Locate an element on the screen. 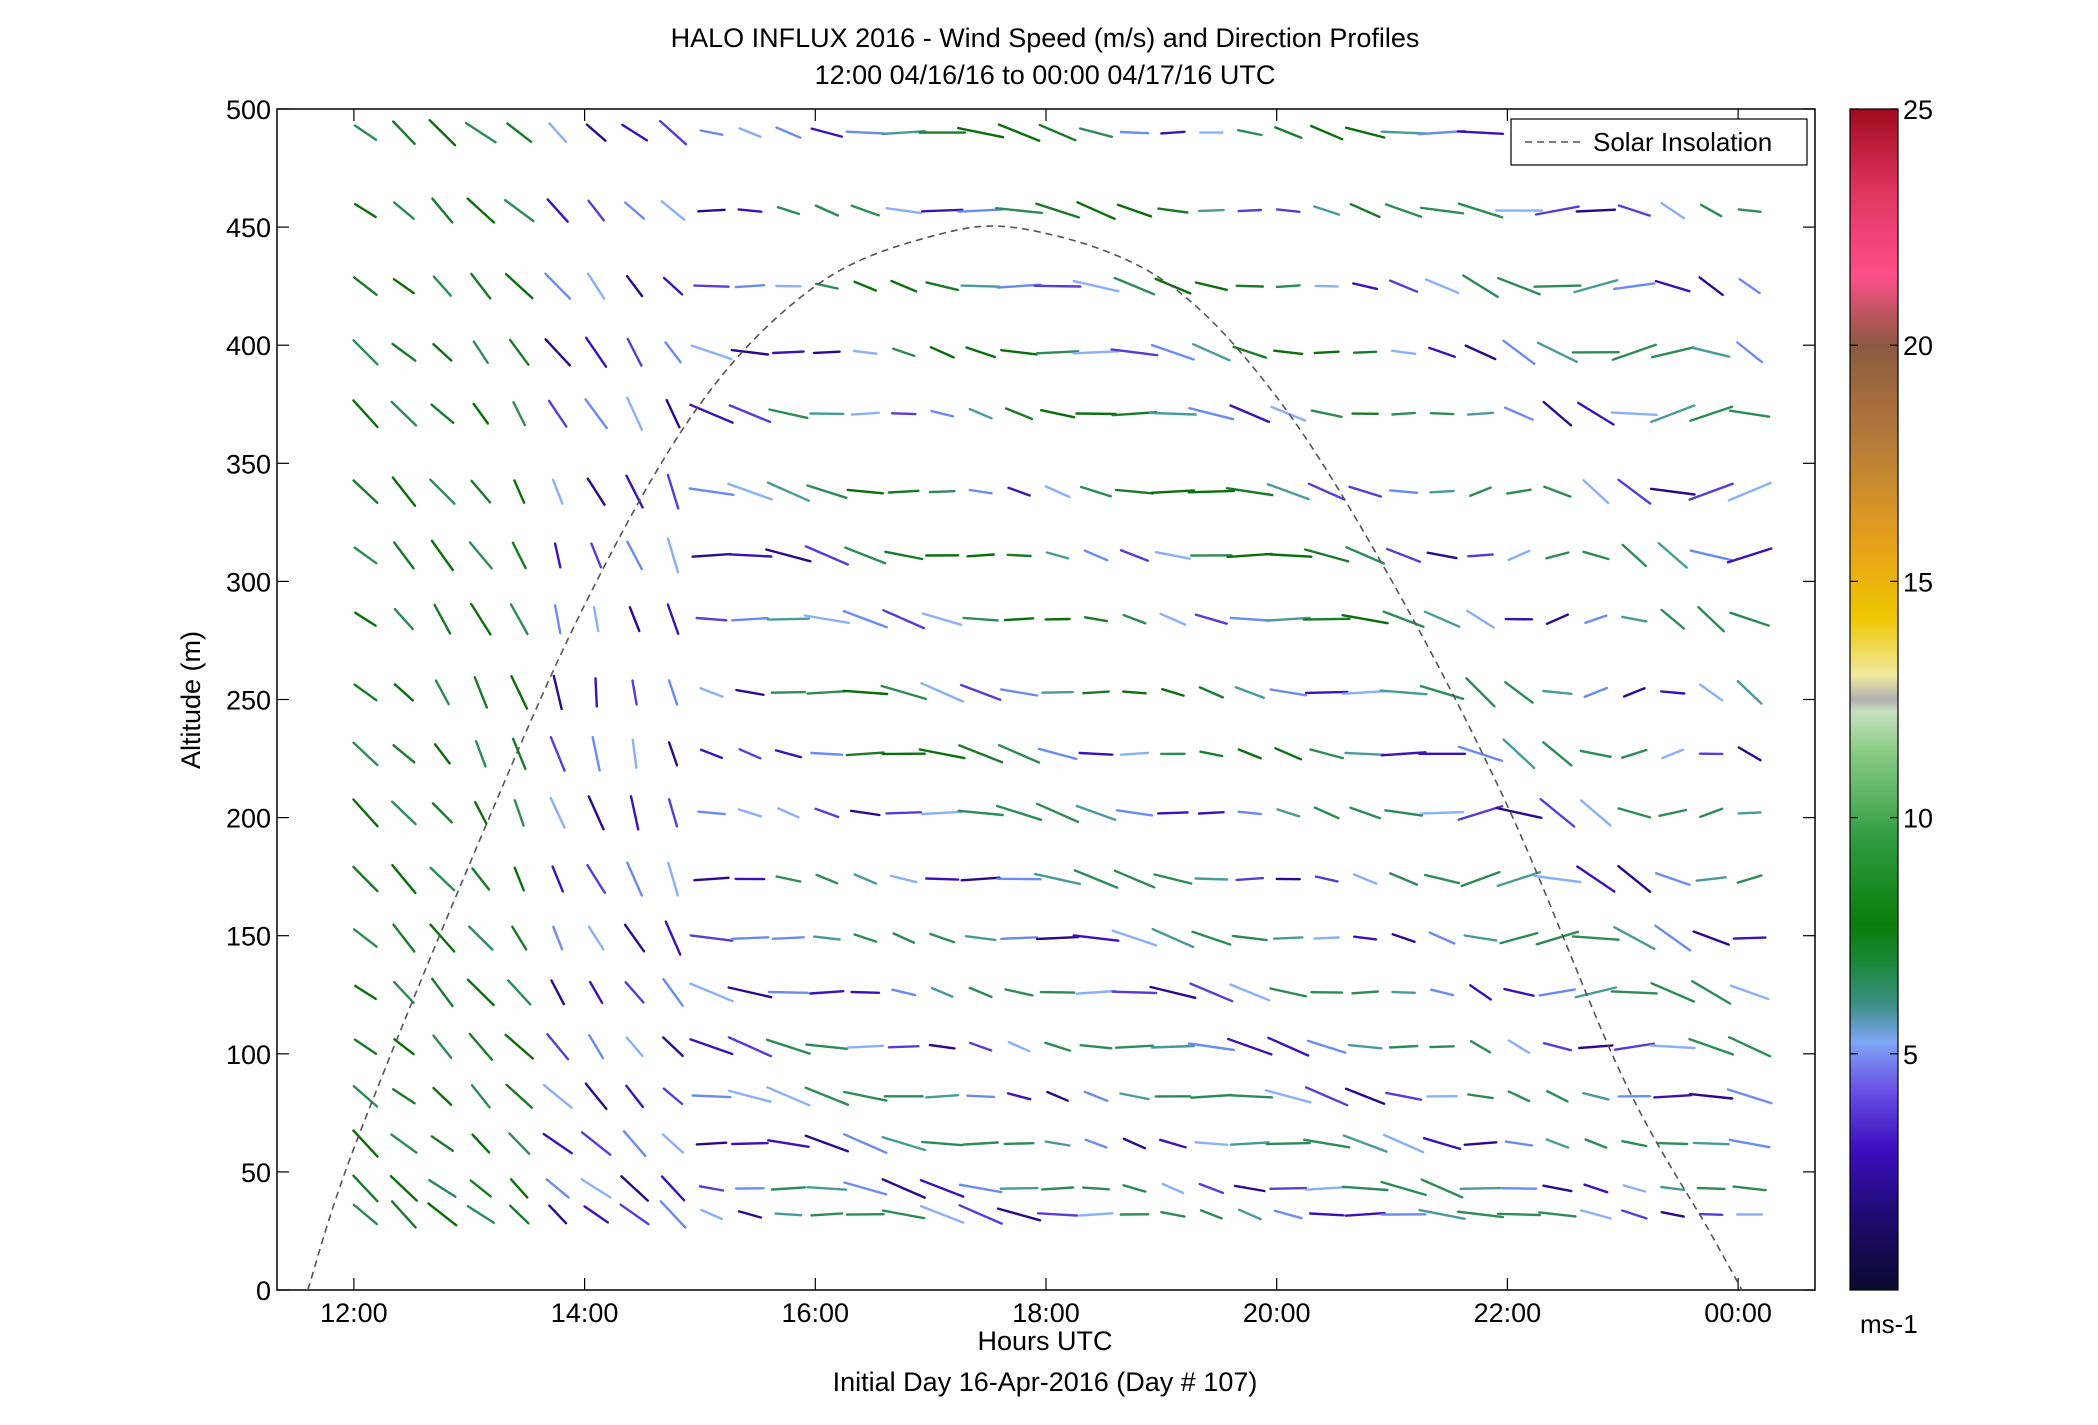 This screenshot has height=1425, width=2098. y-tick-label: 200 is located at coordinates (248, 819).